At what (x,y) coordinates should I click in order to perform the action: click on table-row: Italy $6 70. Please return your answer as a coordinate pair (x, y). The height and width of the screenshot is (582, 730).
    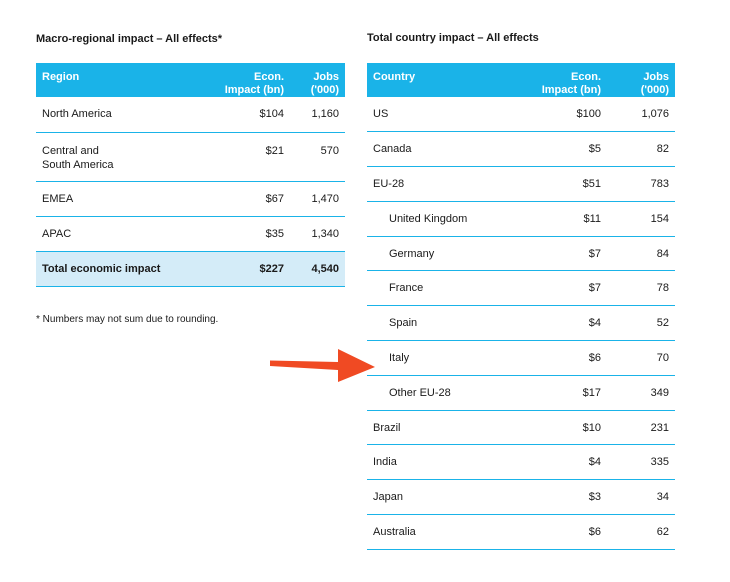
    Looking at the image, I should click on (521, 358).